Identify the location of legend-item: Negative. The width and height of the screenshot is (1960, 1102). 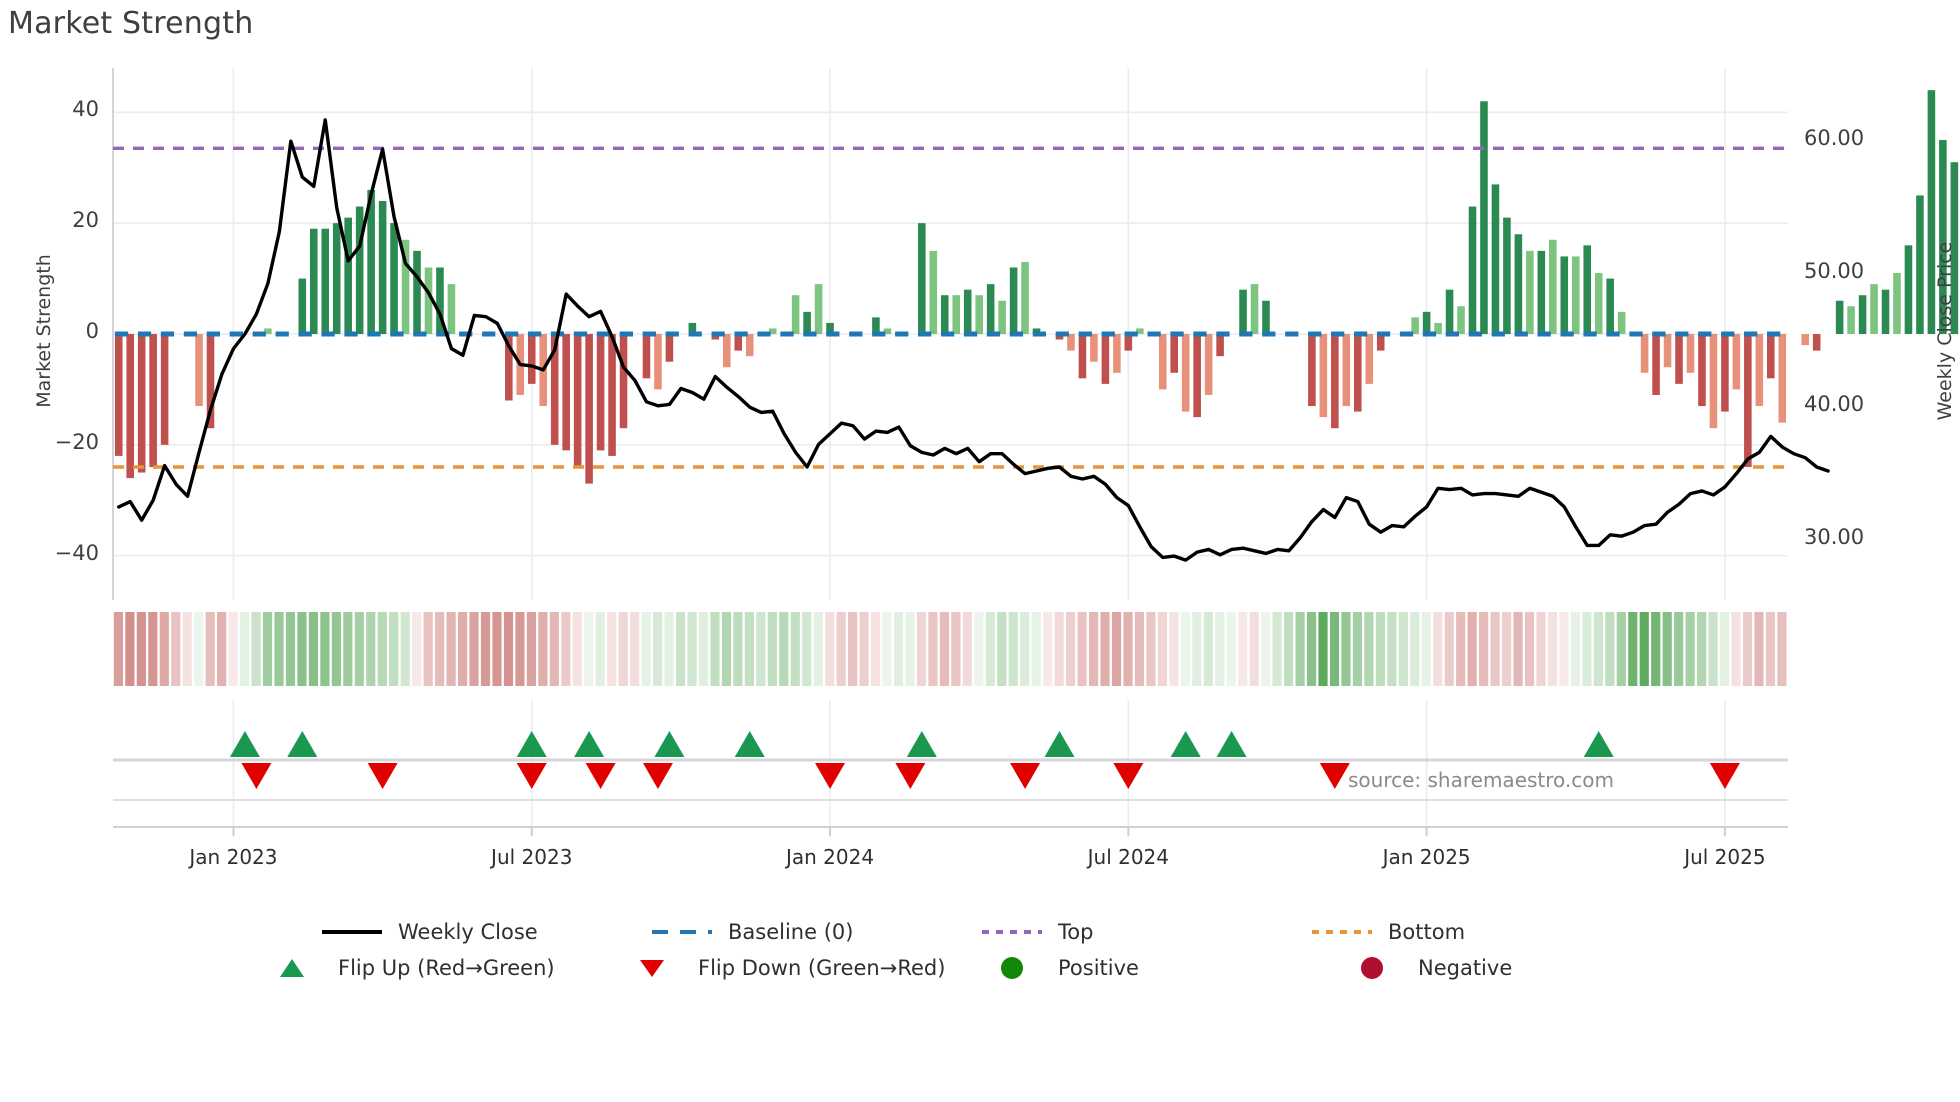
(1520, 968).